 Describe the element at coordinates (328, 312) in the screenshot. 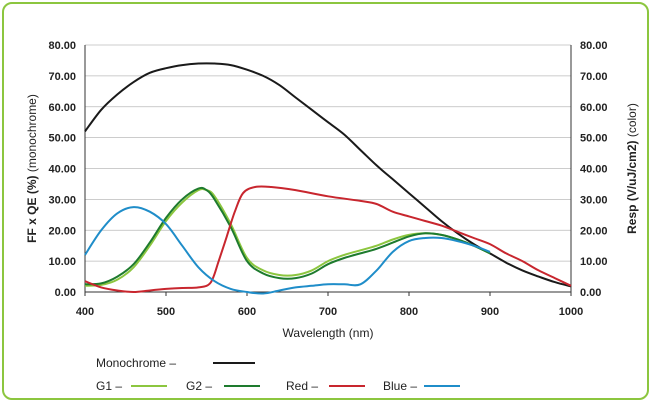

I see `x-tick-label: 700` at that location.